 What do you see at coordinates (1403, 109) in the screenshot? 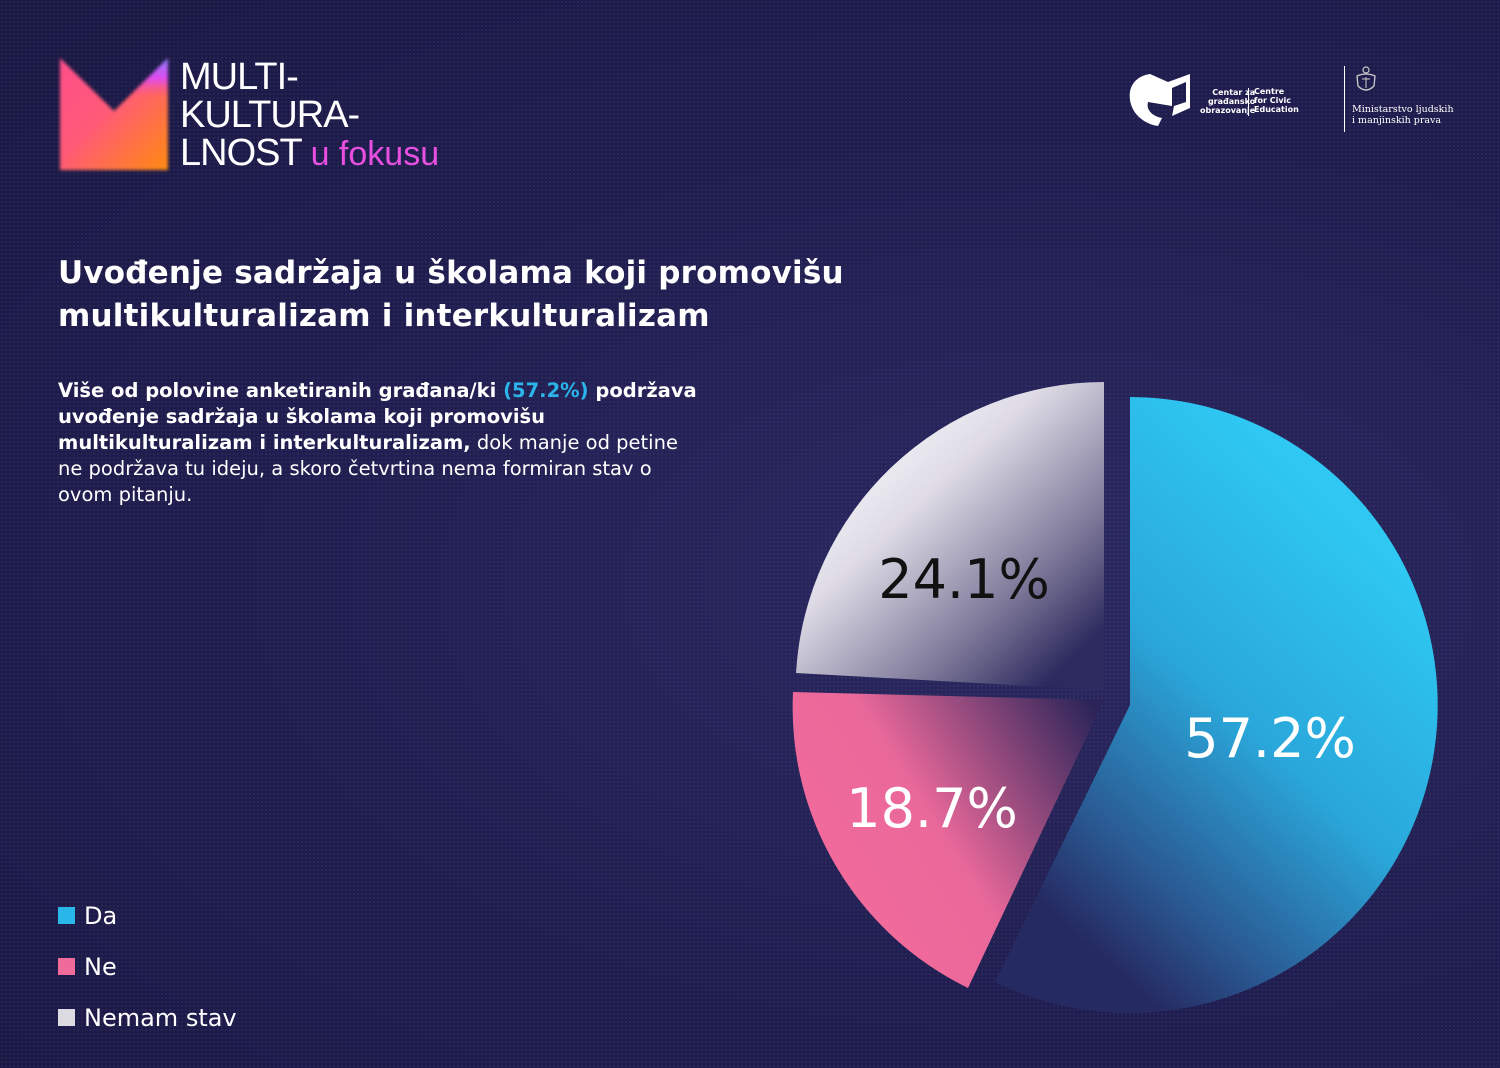
I see `ministry-line: Ministarstvo ljudskih` at bounding box center [1403, 109].